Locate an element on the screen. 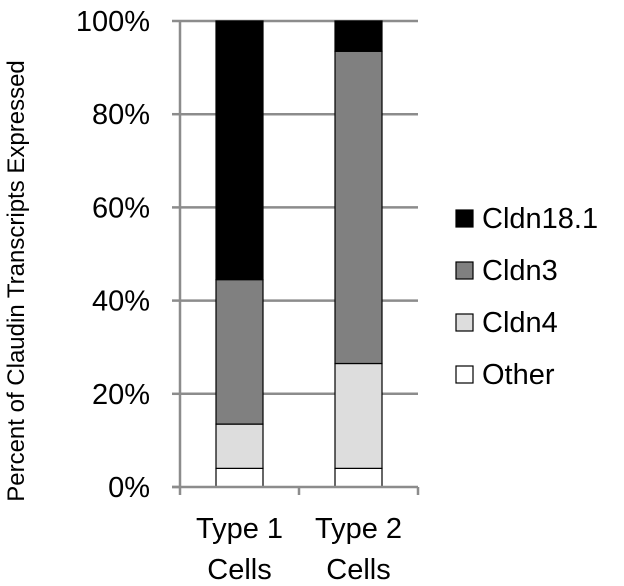 The width and height of the screenshot is (624, 586). x-category-label: Type 2 is located at coordinates (358, 529).